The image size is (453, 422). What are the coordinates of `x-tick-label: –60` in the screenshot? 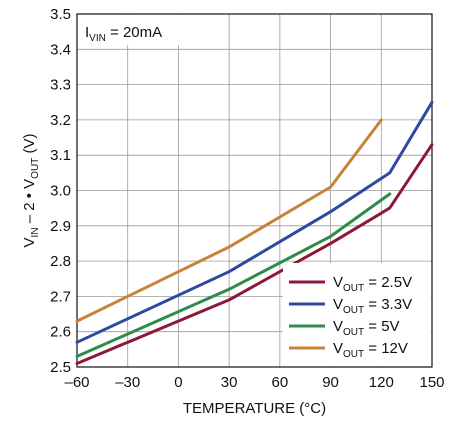 It's located at (76, 382).